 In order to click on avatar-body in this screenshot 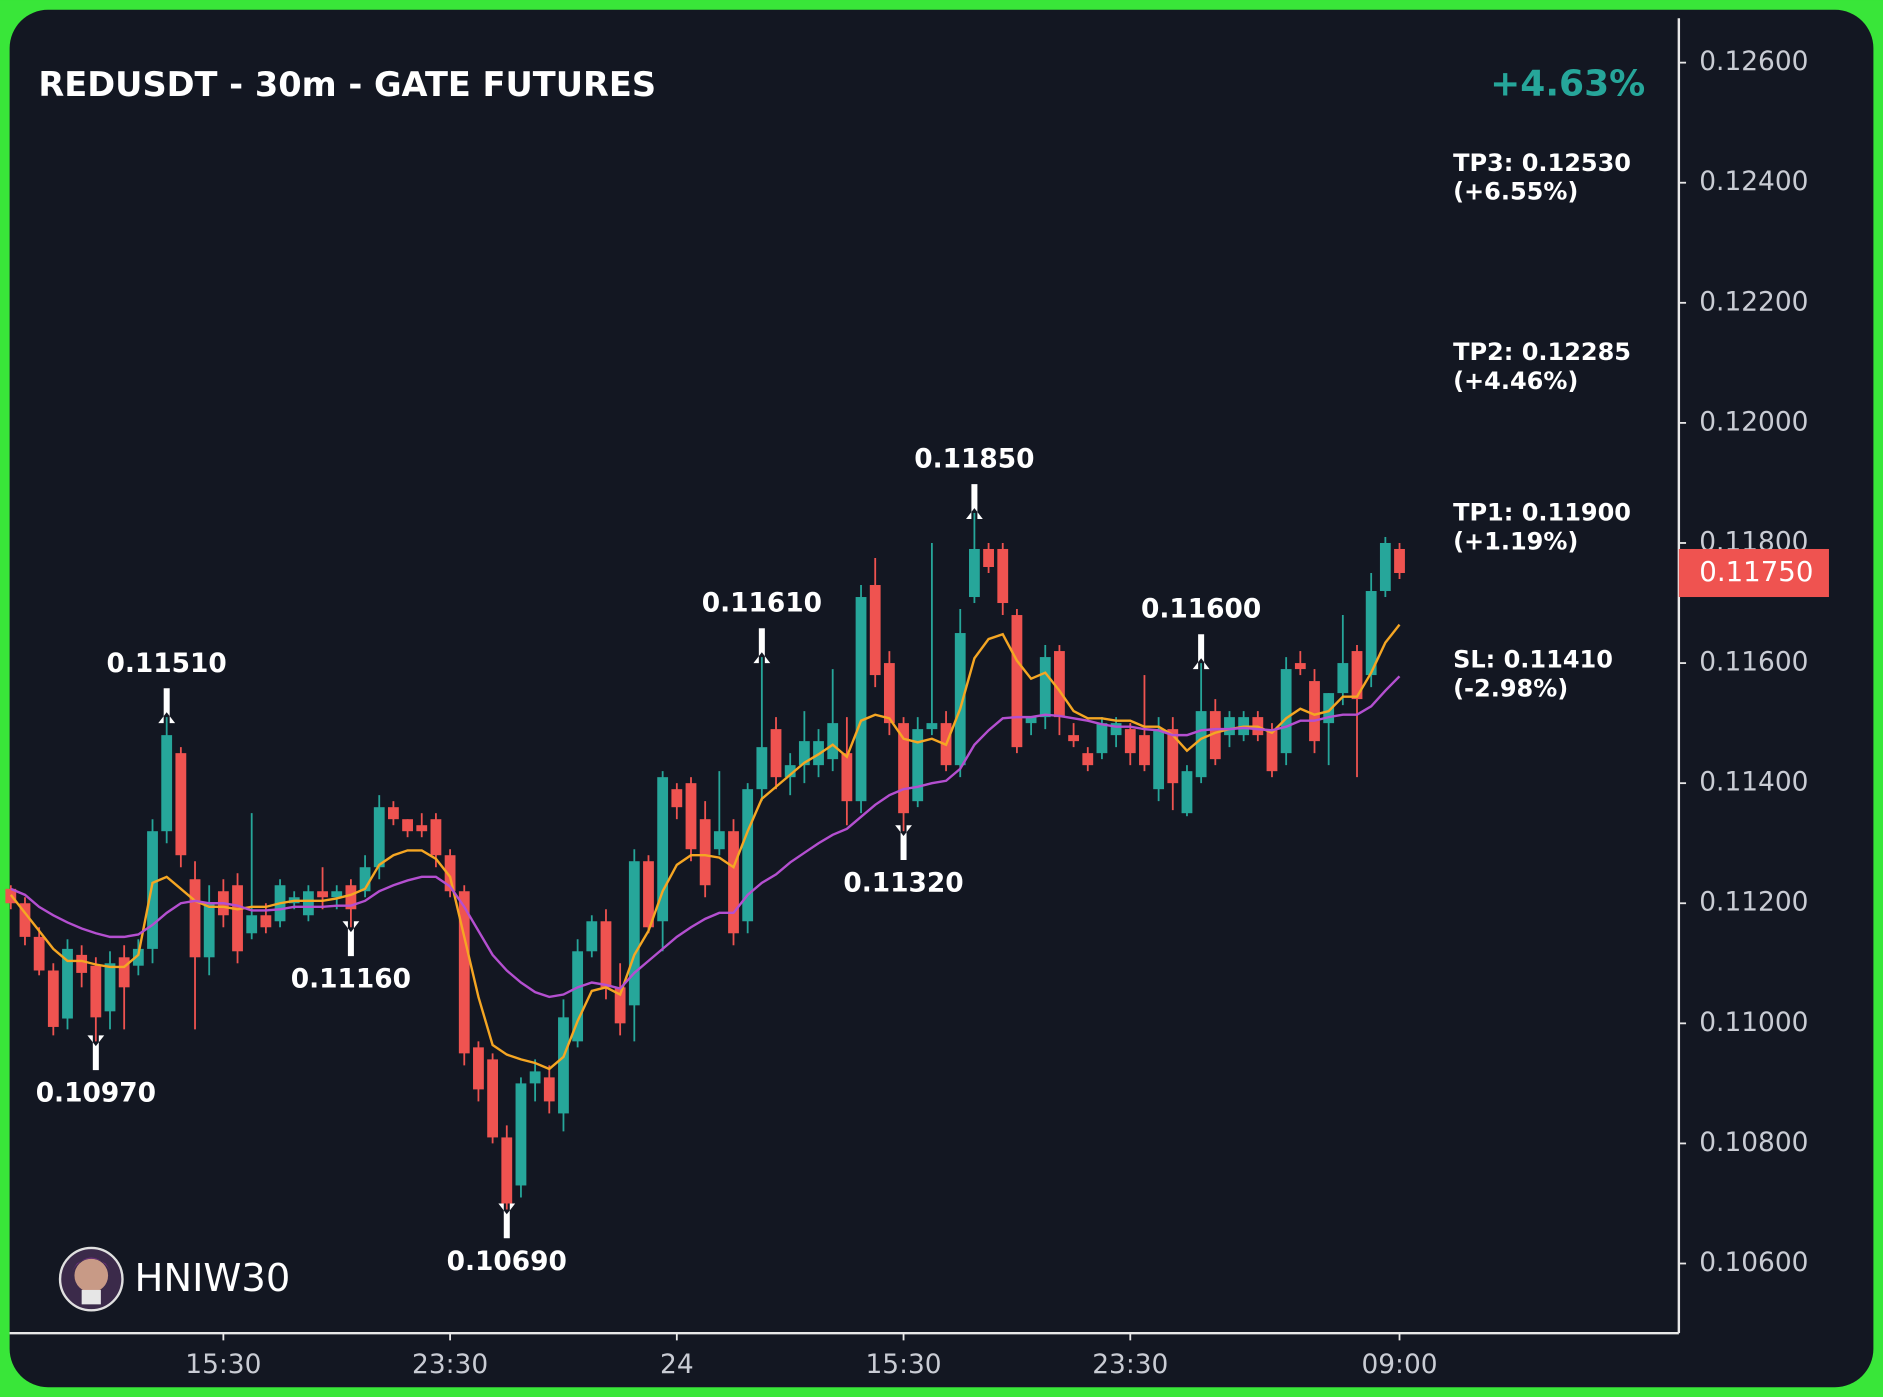, I will do `click(91, 1297)`.